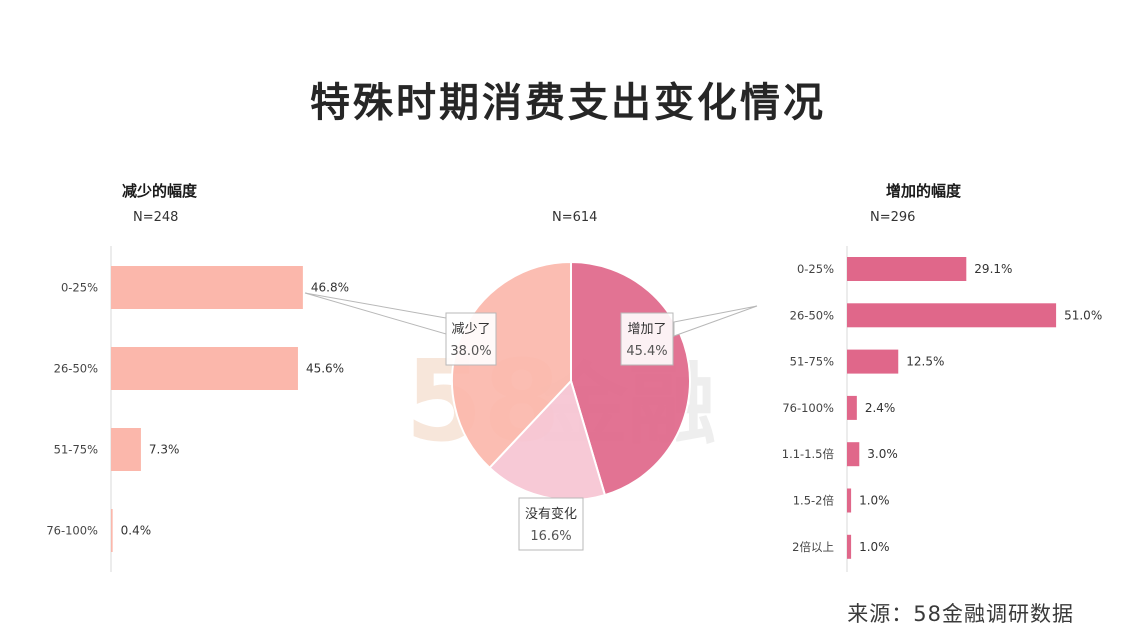  What do you see at coordinates (925, 362) in the screenshot?
I see `right-value-label: 12.5%` at bounding box center [925, 362].